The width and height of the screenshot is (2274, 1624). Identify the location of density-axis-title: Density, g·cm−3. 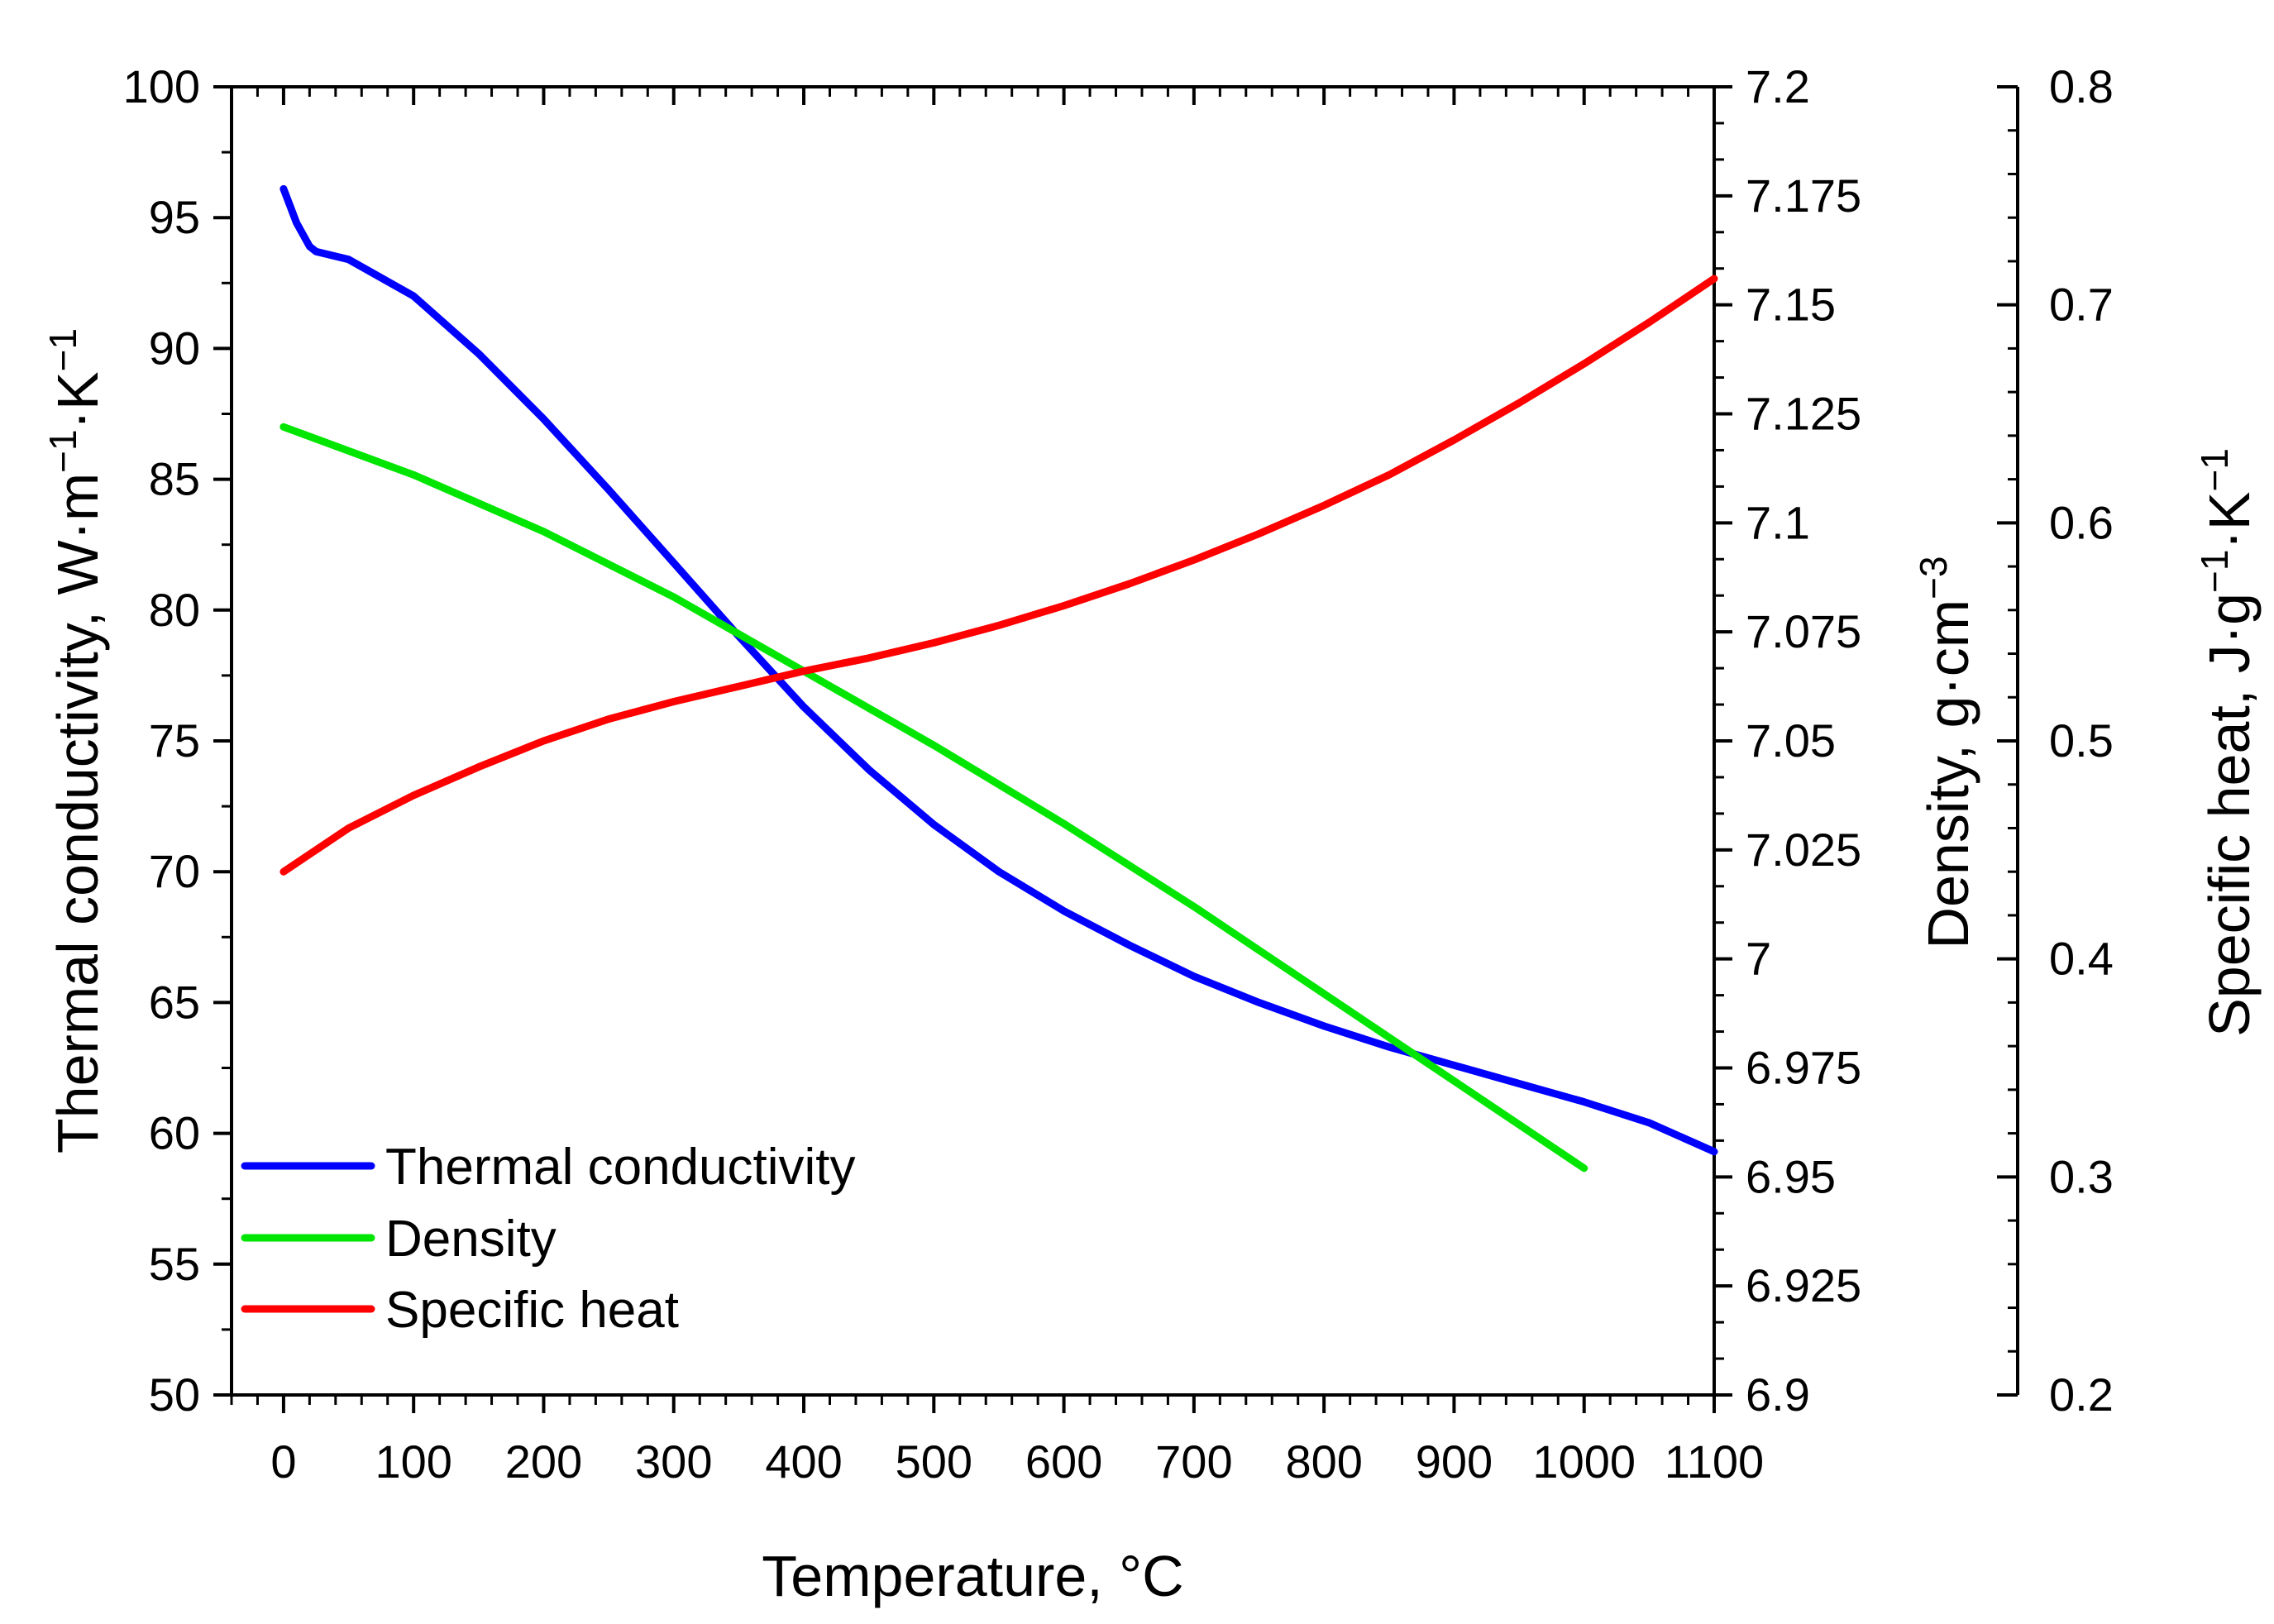
(1946, 752).